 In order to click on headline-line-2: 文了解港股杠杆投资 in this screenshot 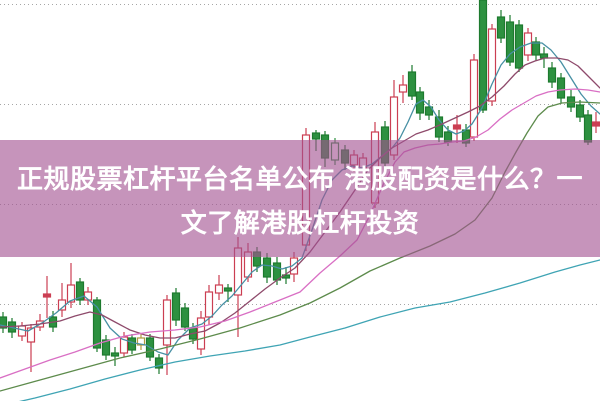, I will do `click(300, 224)`.